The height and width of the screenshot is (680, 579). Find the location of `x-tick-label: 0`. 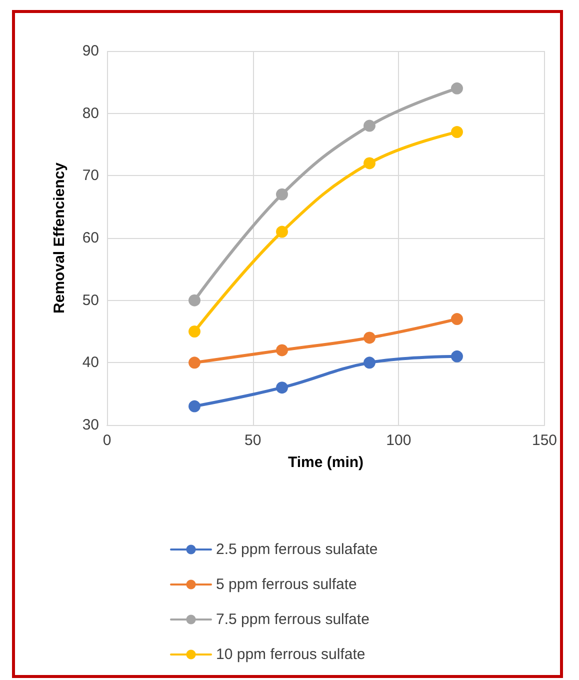

x-tick-label: 0 is located at coordinates (107, 440).